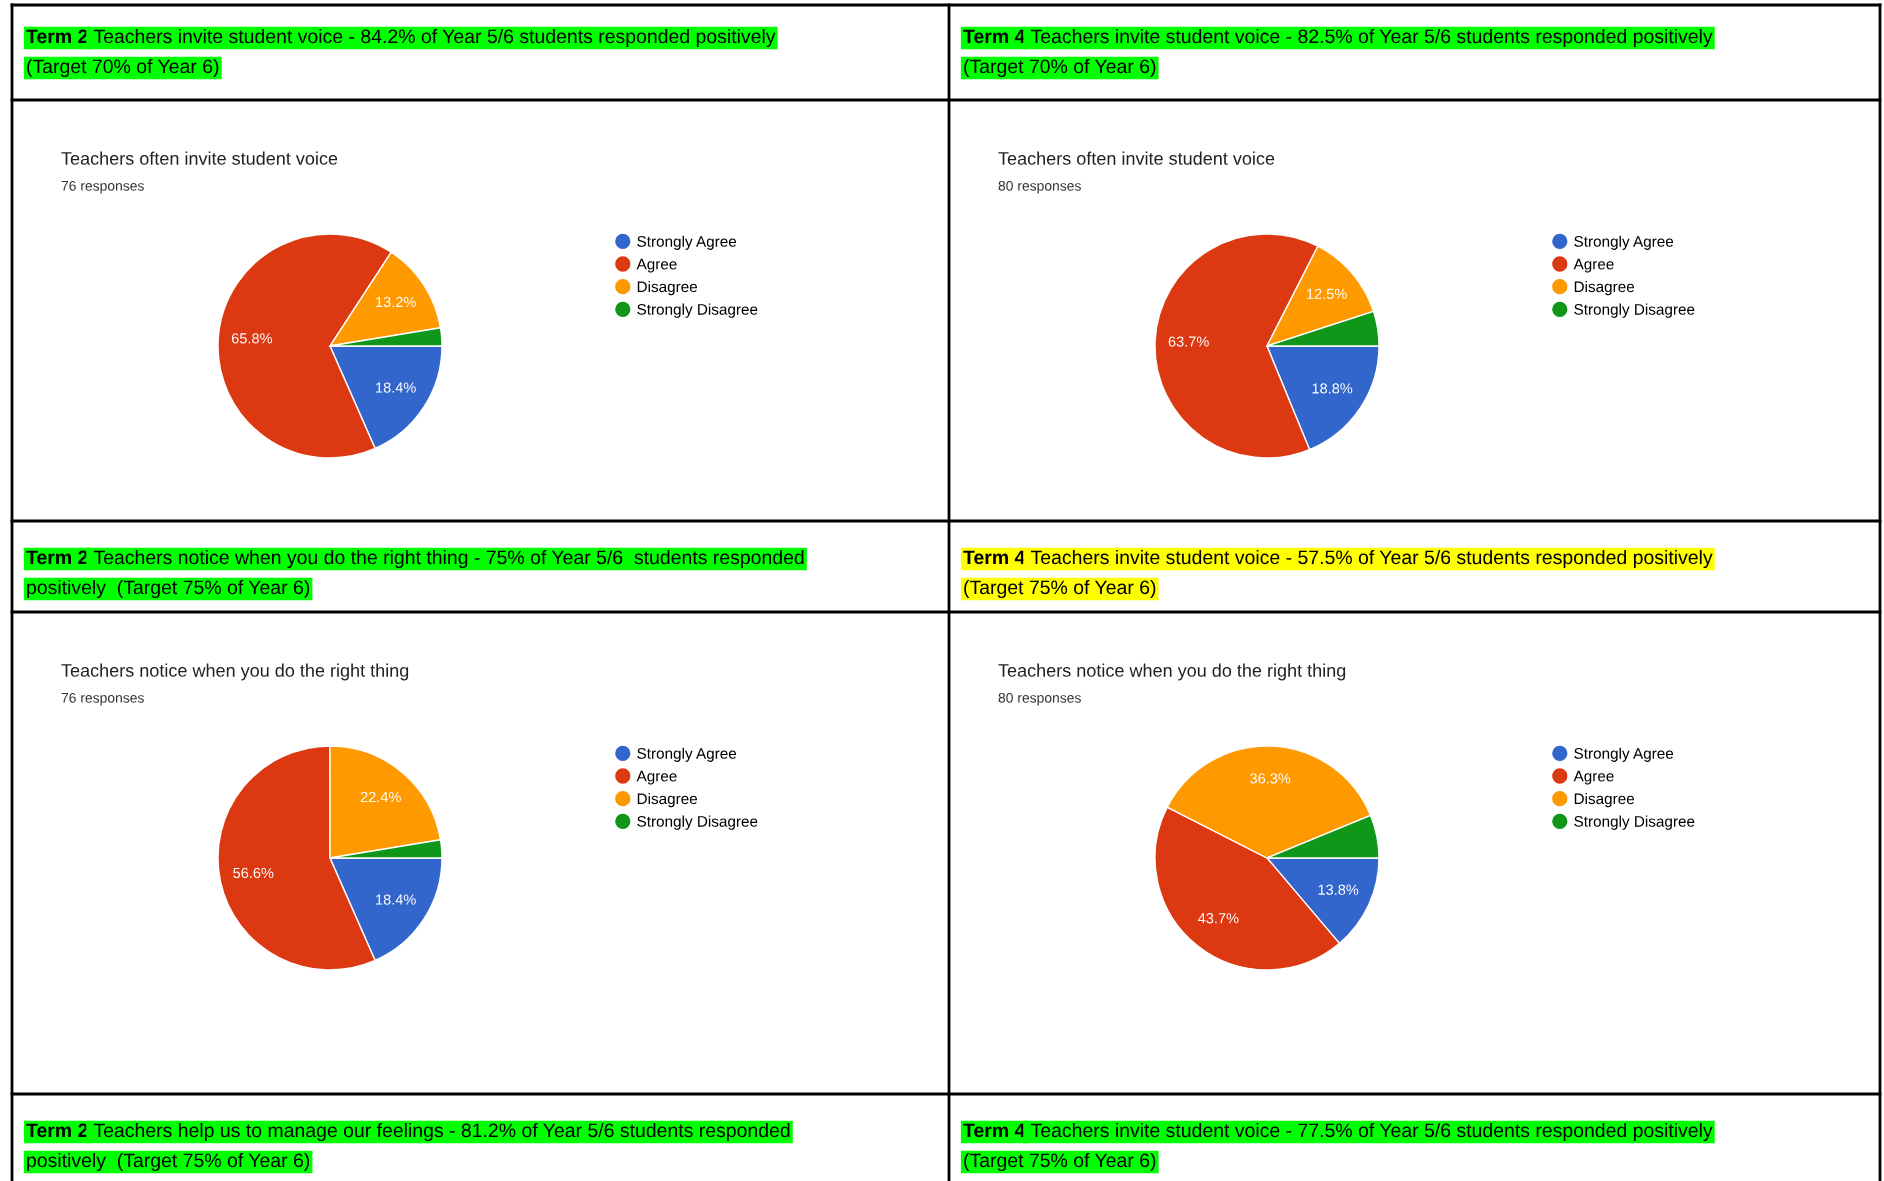 This screenshot has height=1181, width=1884. Describe the element at coordinates (408, 1147) in the screenshot. I see `text: Term 2 Teachers help us to manage our feelings - 81.2% of Year 5/6 students responded positively (Target 75% of Year 6)` at that location.